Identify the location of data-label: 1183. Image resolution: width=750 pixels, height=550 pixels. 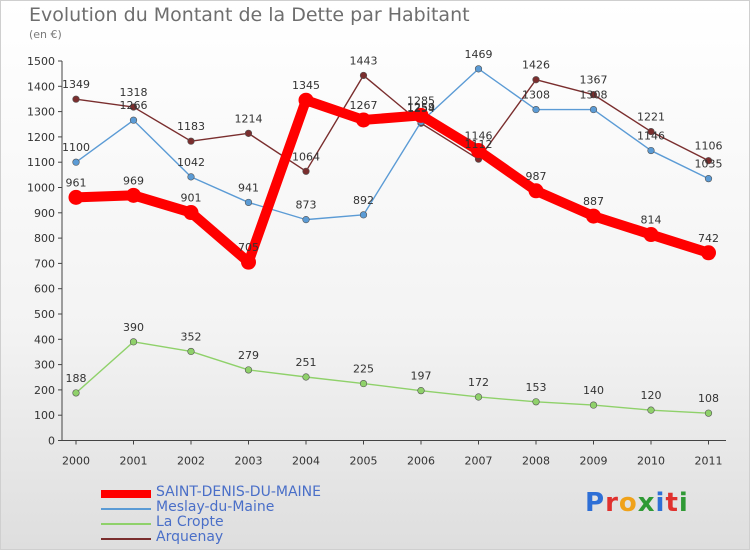
(191, 126).